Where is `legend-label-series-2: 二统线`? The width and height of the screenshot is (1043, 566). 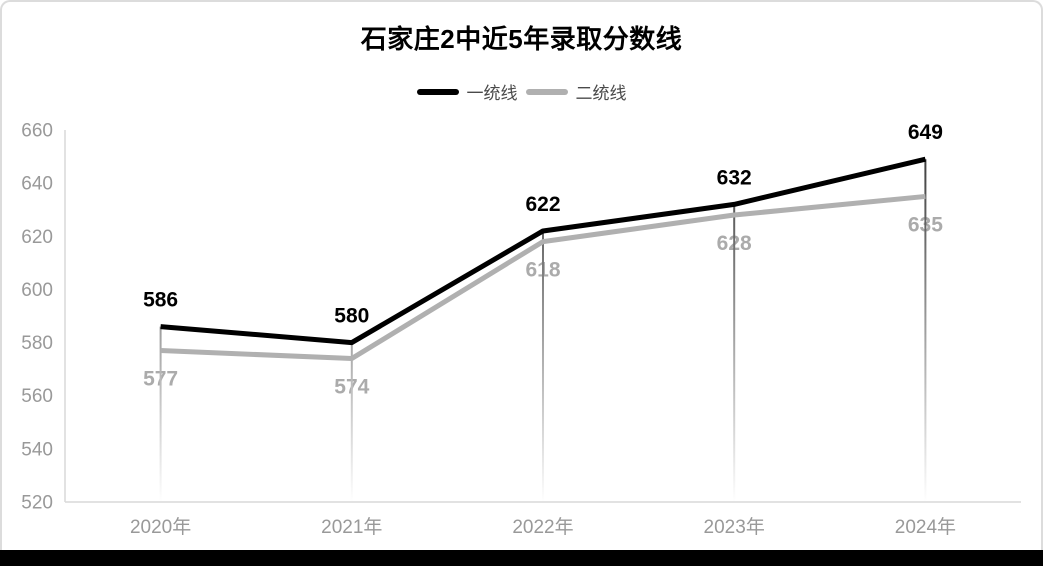
legend-label-series-2: 二统线 is located at coordinates (601, 93).